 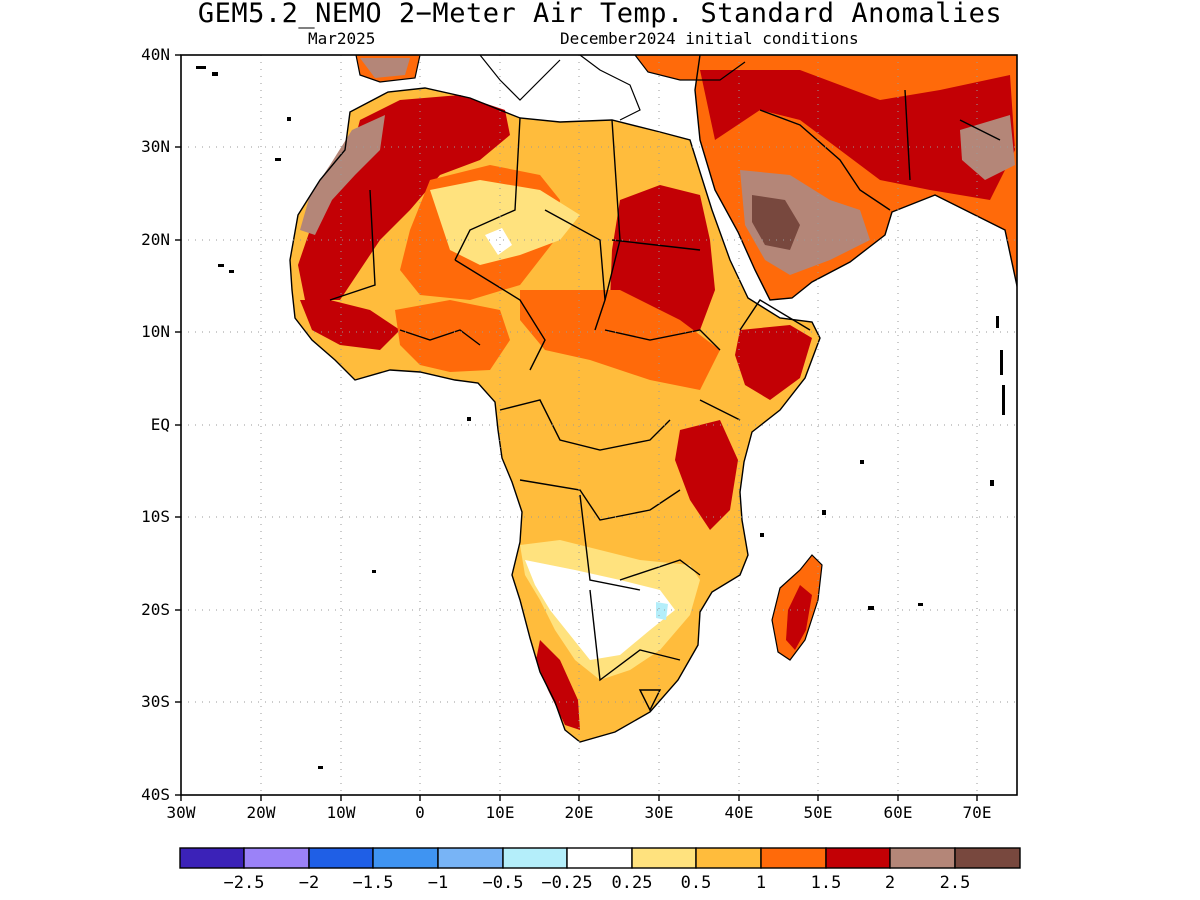 What do you see at coordinates (503, 883) in the screenshot?
I see `colorbar-label: −0.5` at bounding box center [503, 883].